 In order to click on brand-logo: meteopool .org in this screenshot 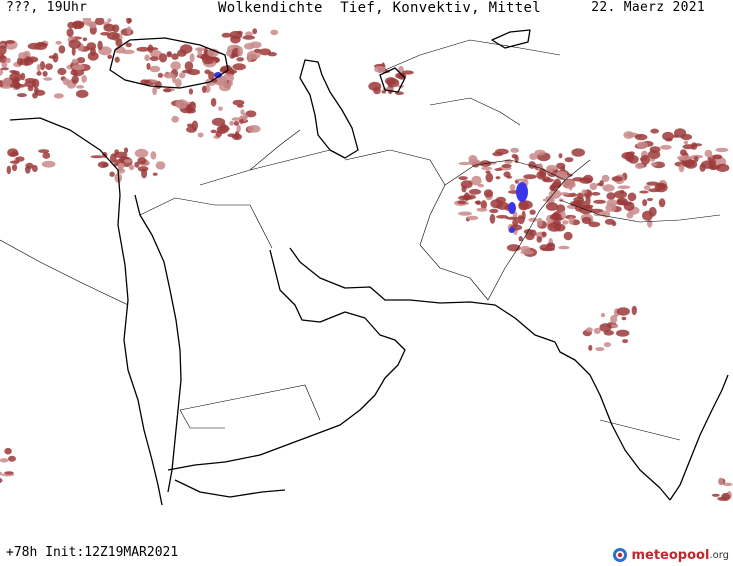, I will do `click(670, 555)`.